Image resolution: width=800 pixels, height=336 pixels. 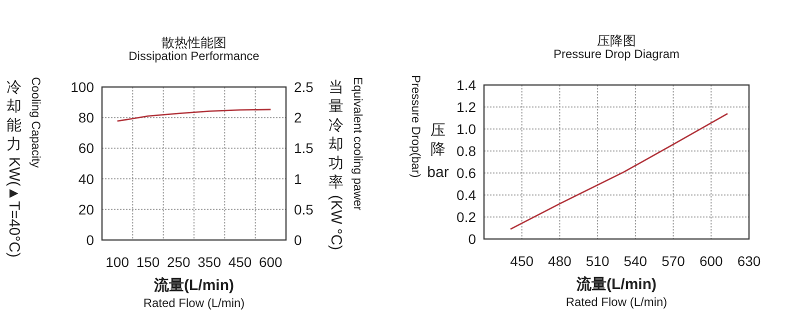 What do you see at coordinates (466, 195) in the screenshot?
I see `y-tick-label: 0.4` at bounding box center [466, 195].